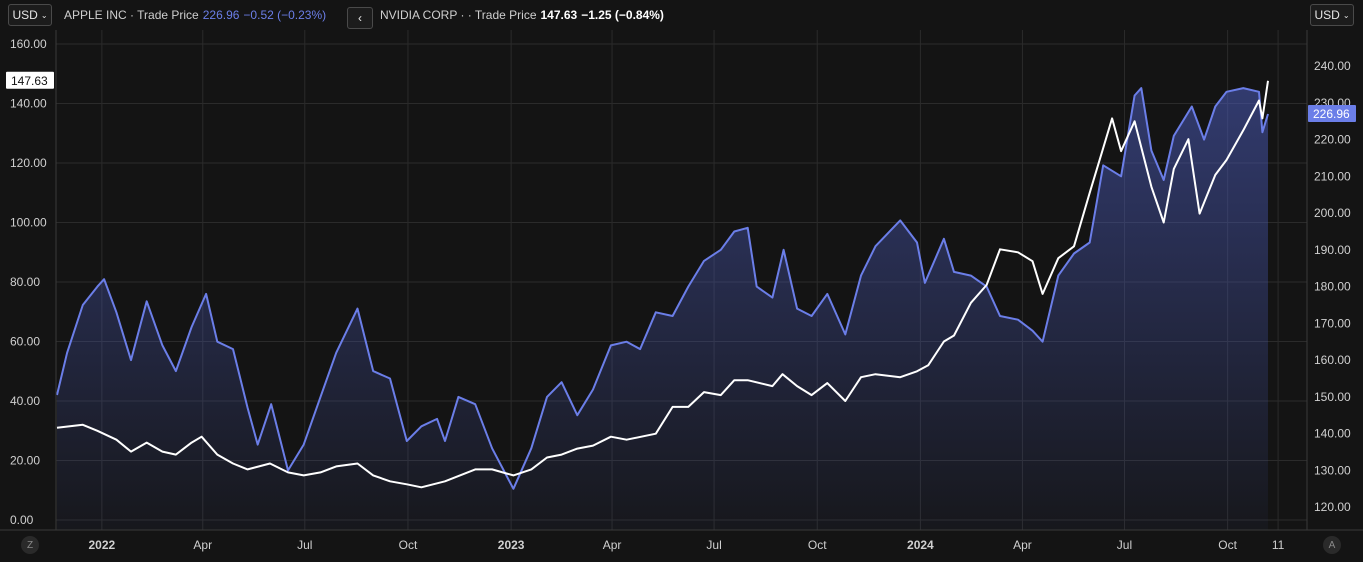 This screenshot has height=562, width=1363. I want to click on right-axis-tick: 160.00, so click(1332, 360).